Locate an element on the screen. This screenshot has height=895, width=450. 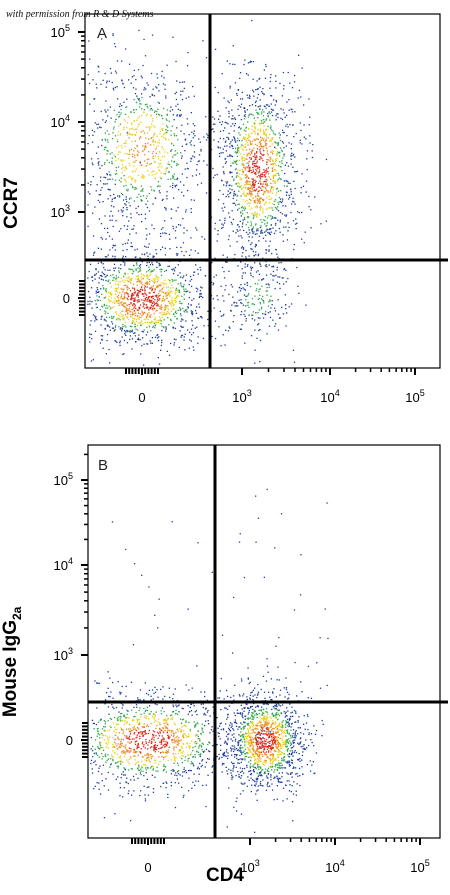
tick-label: 104 is located at coordinates (60, 121).